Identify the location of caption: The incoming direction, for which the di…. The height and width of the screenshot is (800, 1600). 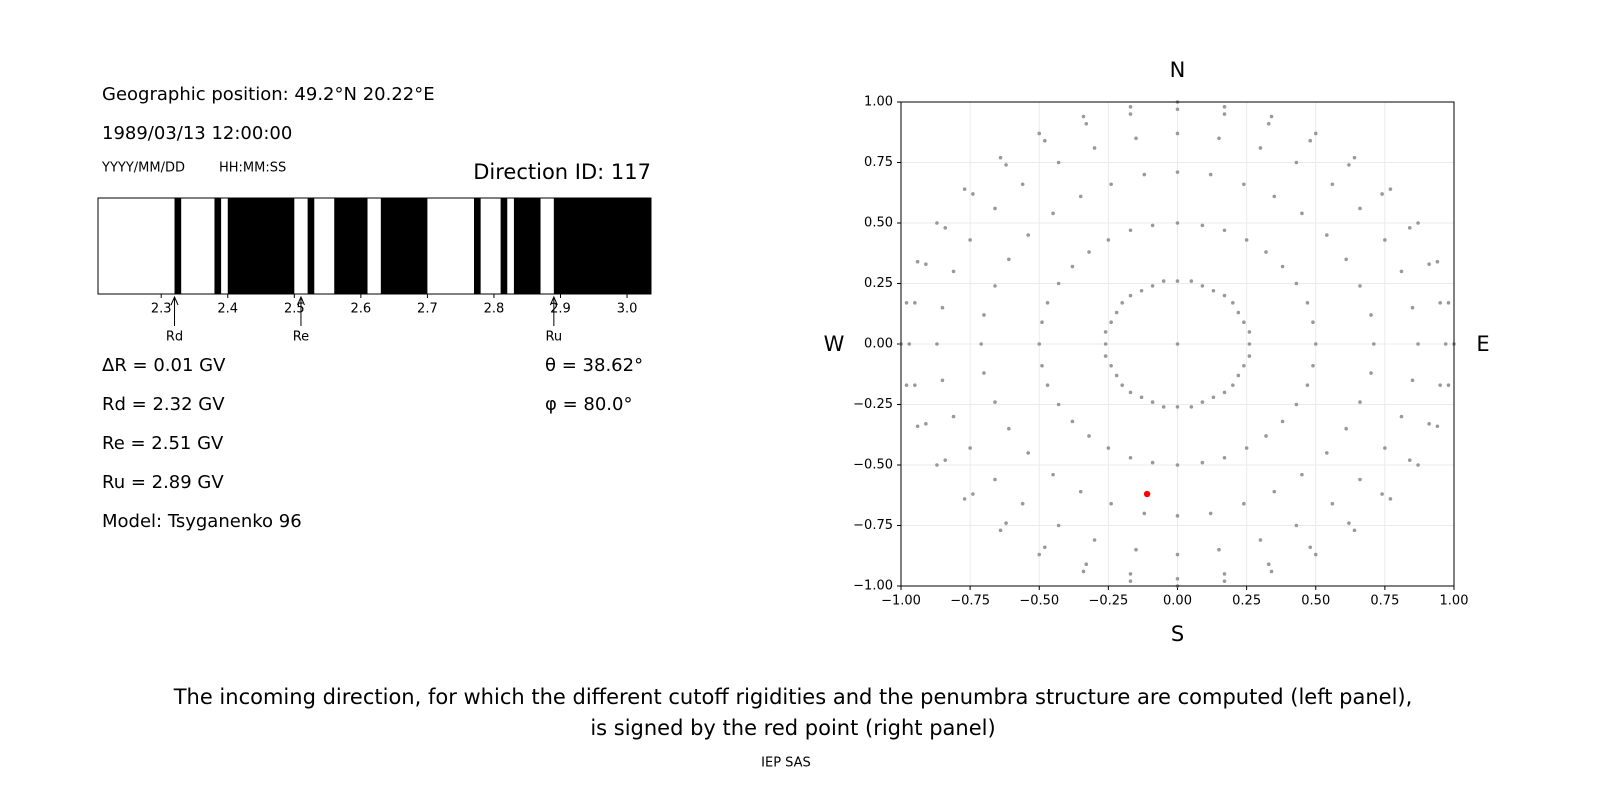
(793, 697).